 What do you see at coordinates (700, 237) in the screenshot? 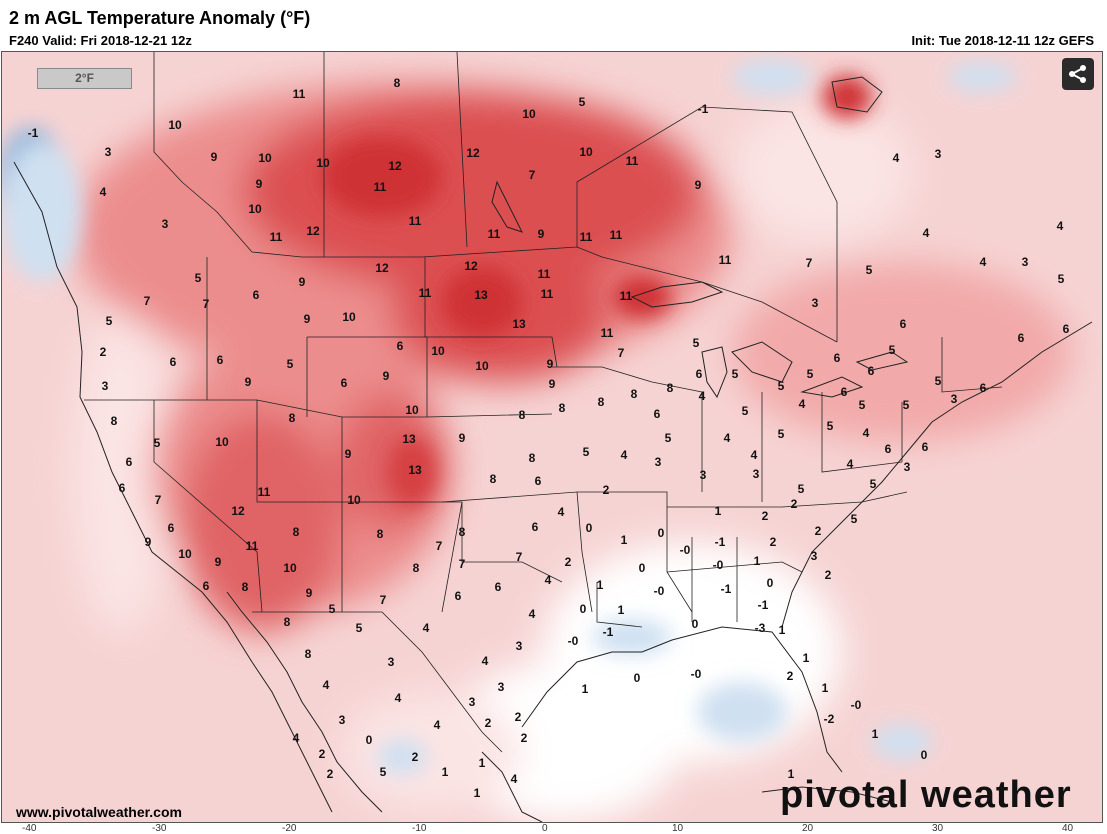
I see `great-lakes` at bounding box center [700, 237].